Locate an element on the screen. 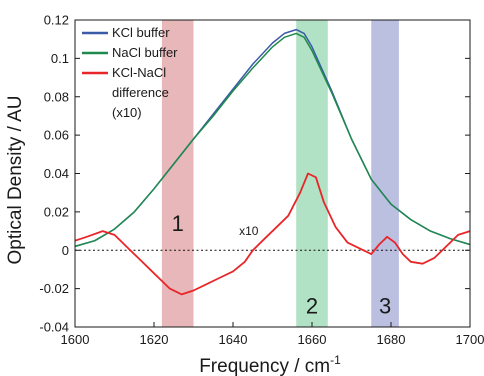 This screenshot has width=484, height=376. x-tick-label: 1660 is located at coordinates (312, 339).